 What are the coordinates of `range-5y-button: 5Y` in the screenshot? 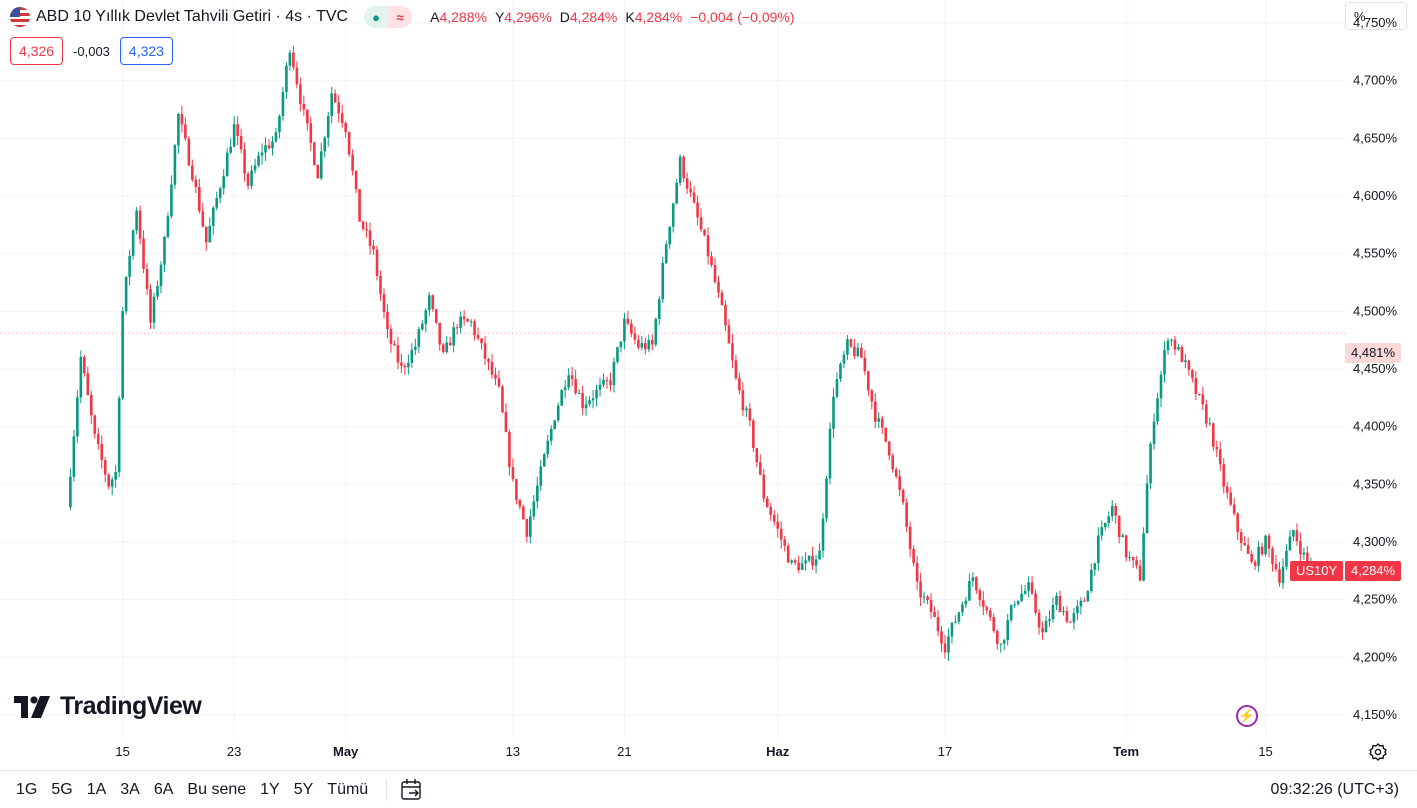 It's located at (303, 789).